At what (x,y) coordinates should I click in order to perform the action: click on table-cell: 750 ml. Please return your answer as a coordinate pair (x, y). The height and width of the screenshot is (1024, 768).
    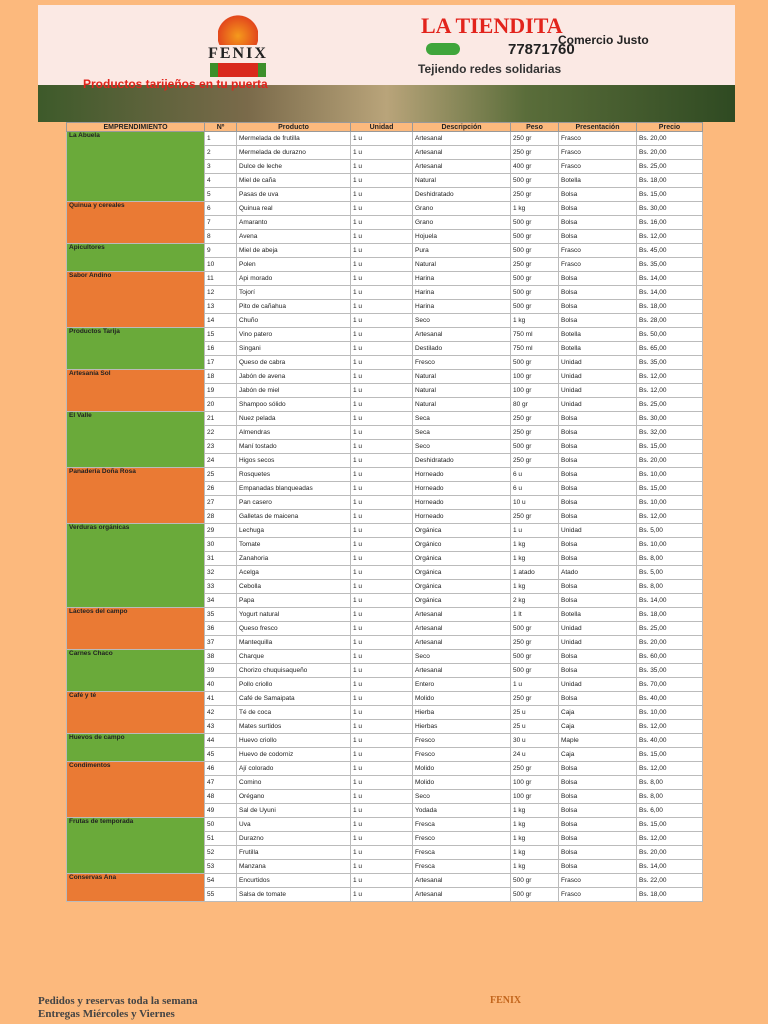
    Looking at the image, I should click on (534, 334).